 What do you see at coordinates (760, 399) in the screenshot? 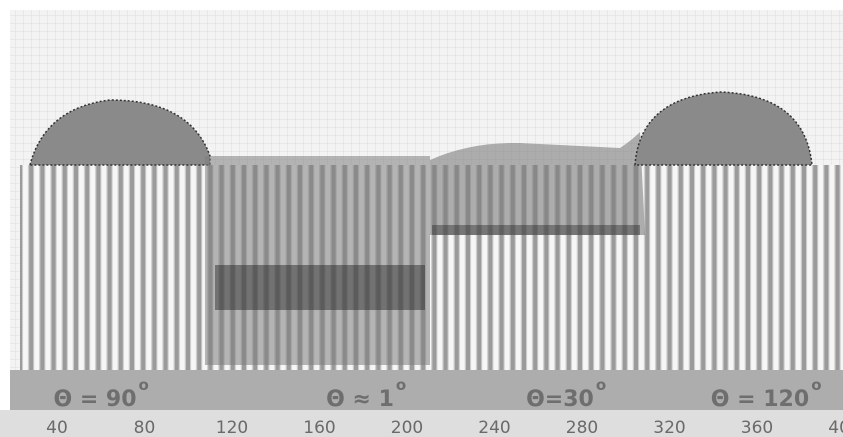
I see `region-label: Θ = 120` at bounding box center [760, 399].